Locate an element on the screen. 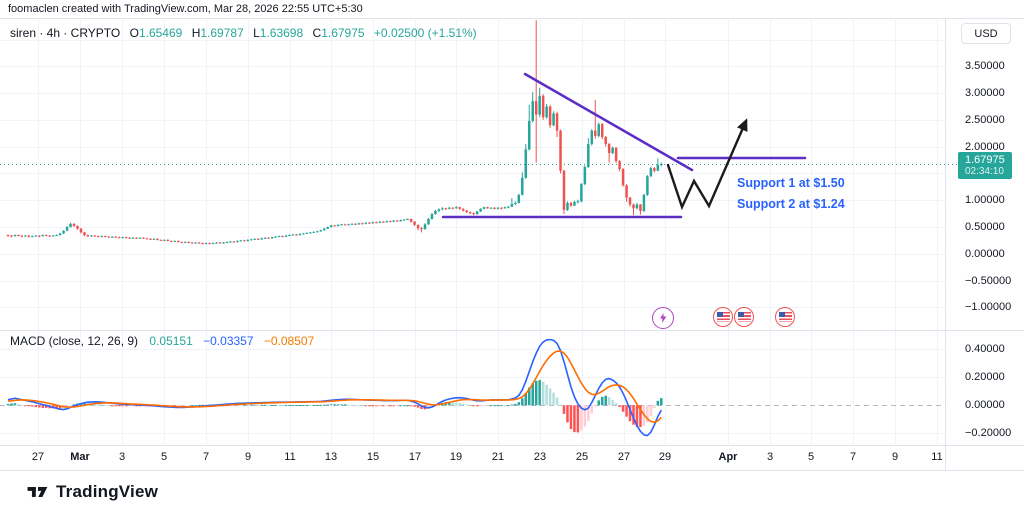 The height and width of the screenshot is (514, 1024). price-axis-label: −1.00000 is located at coordinates (988, 307).